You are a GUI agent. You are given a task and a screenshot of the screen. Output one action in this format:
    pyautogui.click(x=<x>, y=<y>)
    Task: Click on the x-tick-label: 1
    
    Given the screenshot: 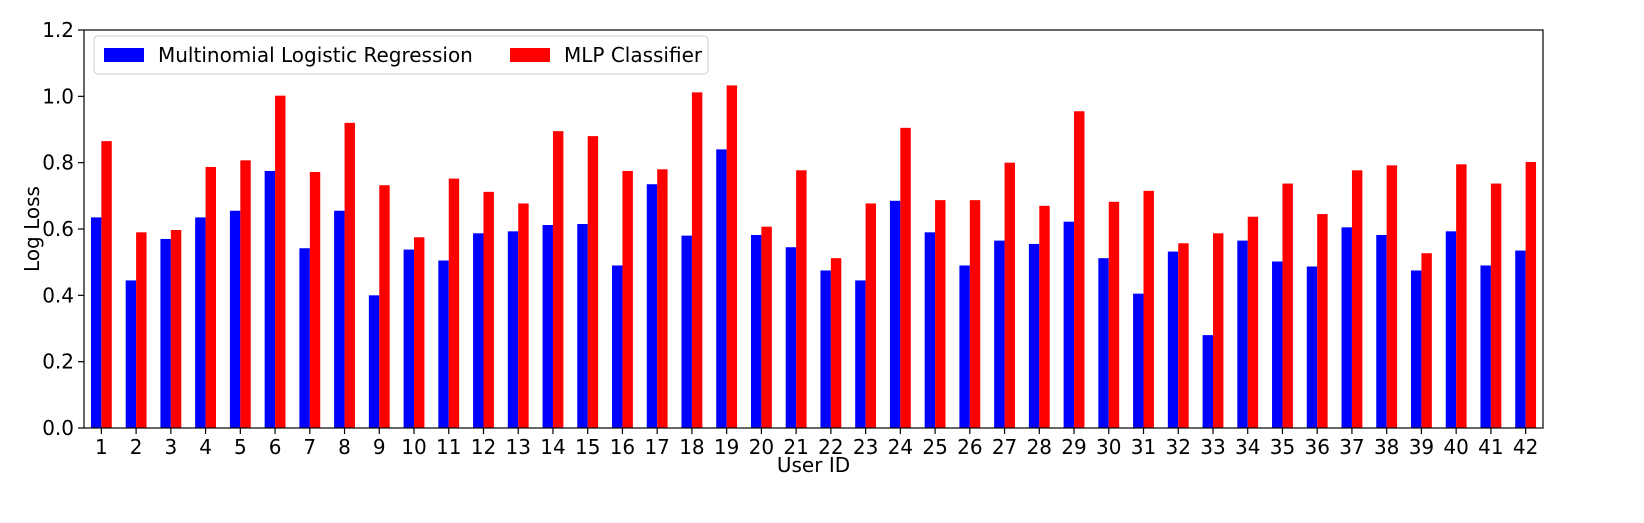 What is the action you would take?
    pyautogui.click(x=101, y=447)
    